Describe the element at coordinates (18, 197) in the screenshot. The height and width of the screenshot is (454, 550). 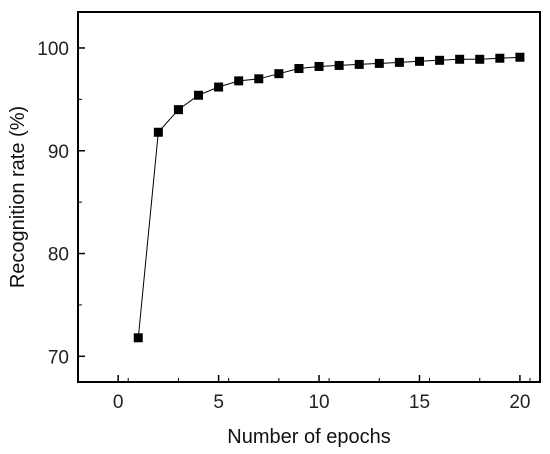
I see `y-axis-title: Recognition rate (%)` at that location.